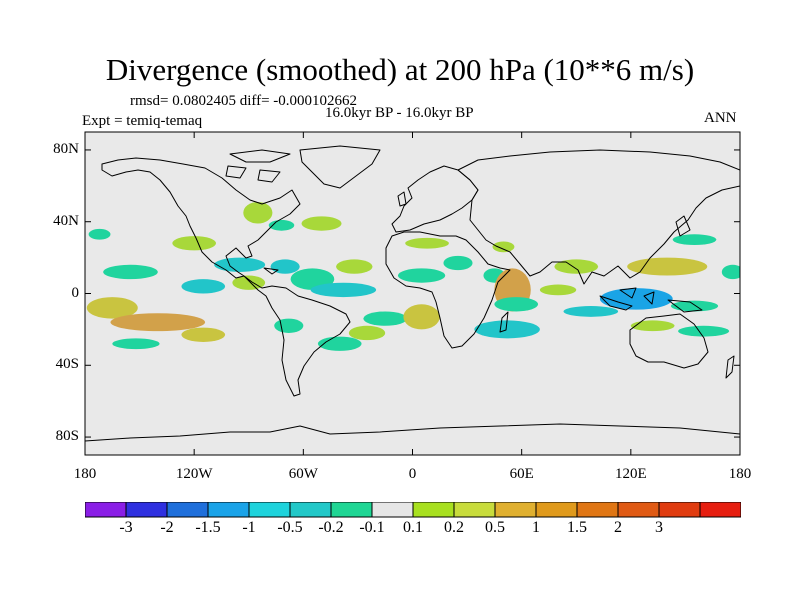 The height and width of the screenshot is (600, 800). Describe the element at coordinates (495, 527) in the screenshot. I see `colorbar-label-9: 0.5` at that location.